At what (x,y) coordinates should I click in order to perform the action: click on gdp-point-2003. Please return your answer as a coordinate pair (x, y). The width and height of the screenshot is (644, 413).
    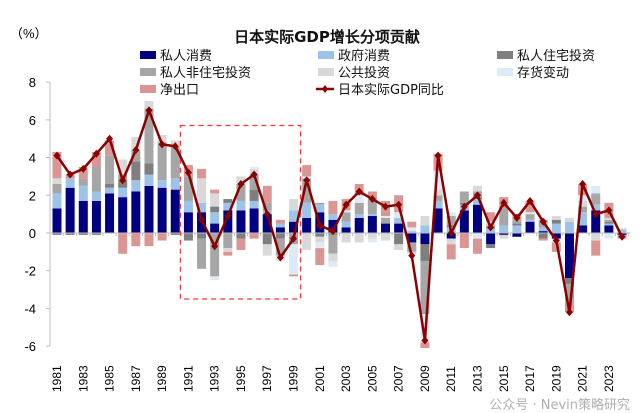
    Looking at the image, I should click on (346, 204).